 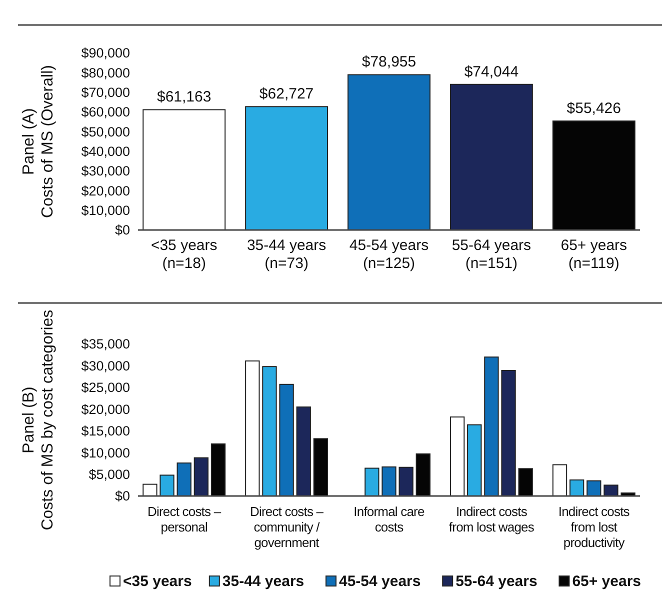 What do you see at coordinates (105, 132) in the screenshot?
I see `y-tick-label: $50,000` at bounding box center [105, 132].